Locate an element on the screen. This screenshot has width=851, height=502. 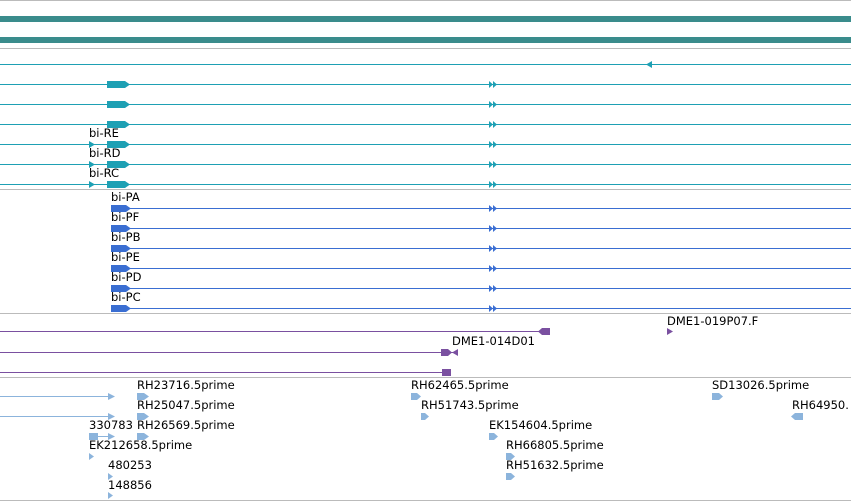
clone-track: DME1-019P07.F DME1-014D01 is located at coordinates (379, 345).